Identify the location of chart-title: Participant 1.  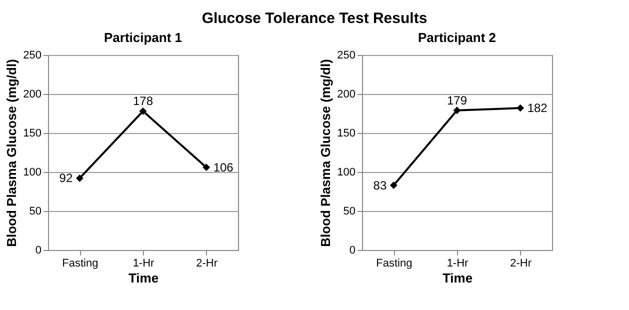
(143, 37).